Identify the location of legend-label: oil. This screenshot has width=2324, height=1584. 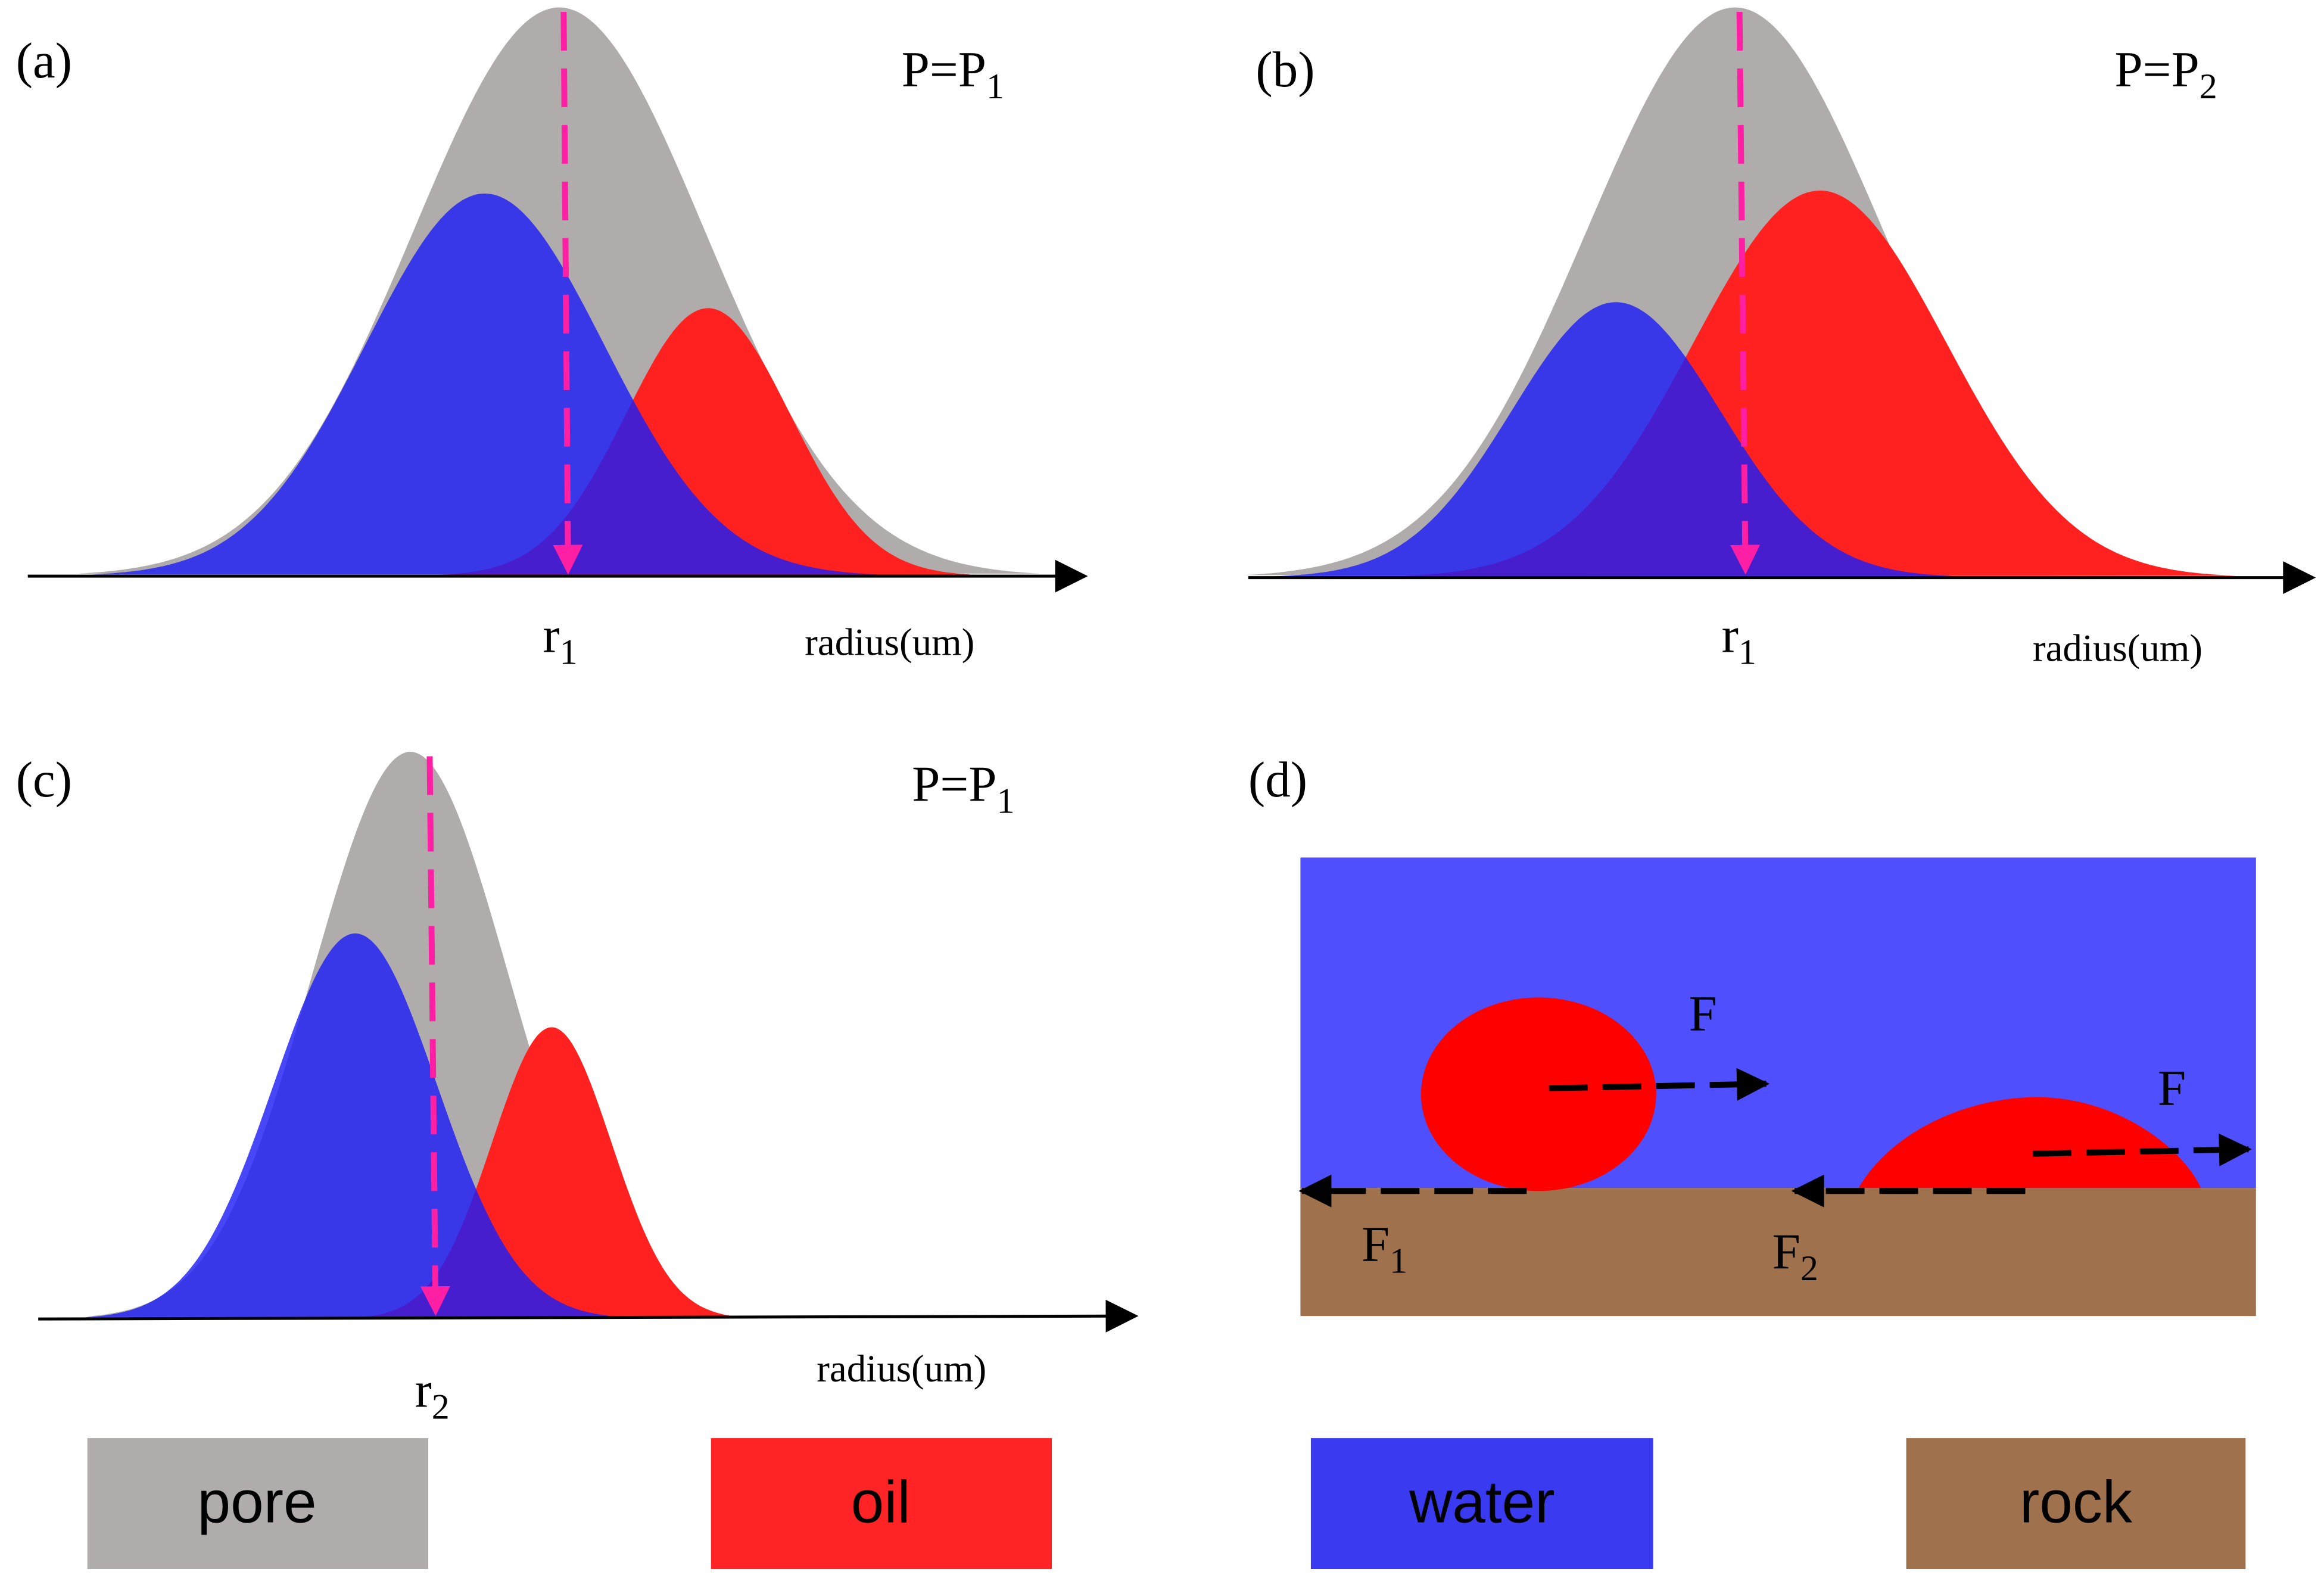
(881, 1502).